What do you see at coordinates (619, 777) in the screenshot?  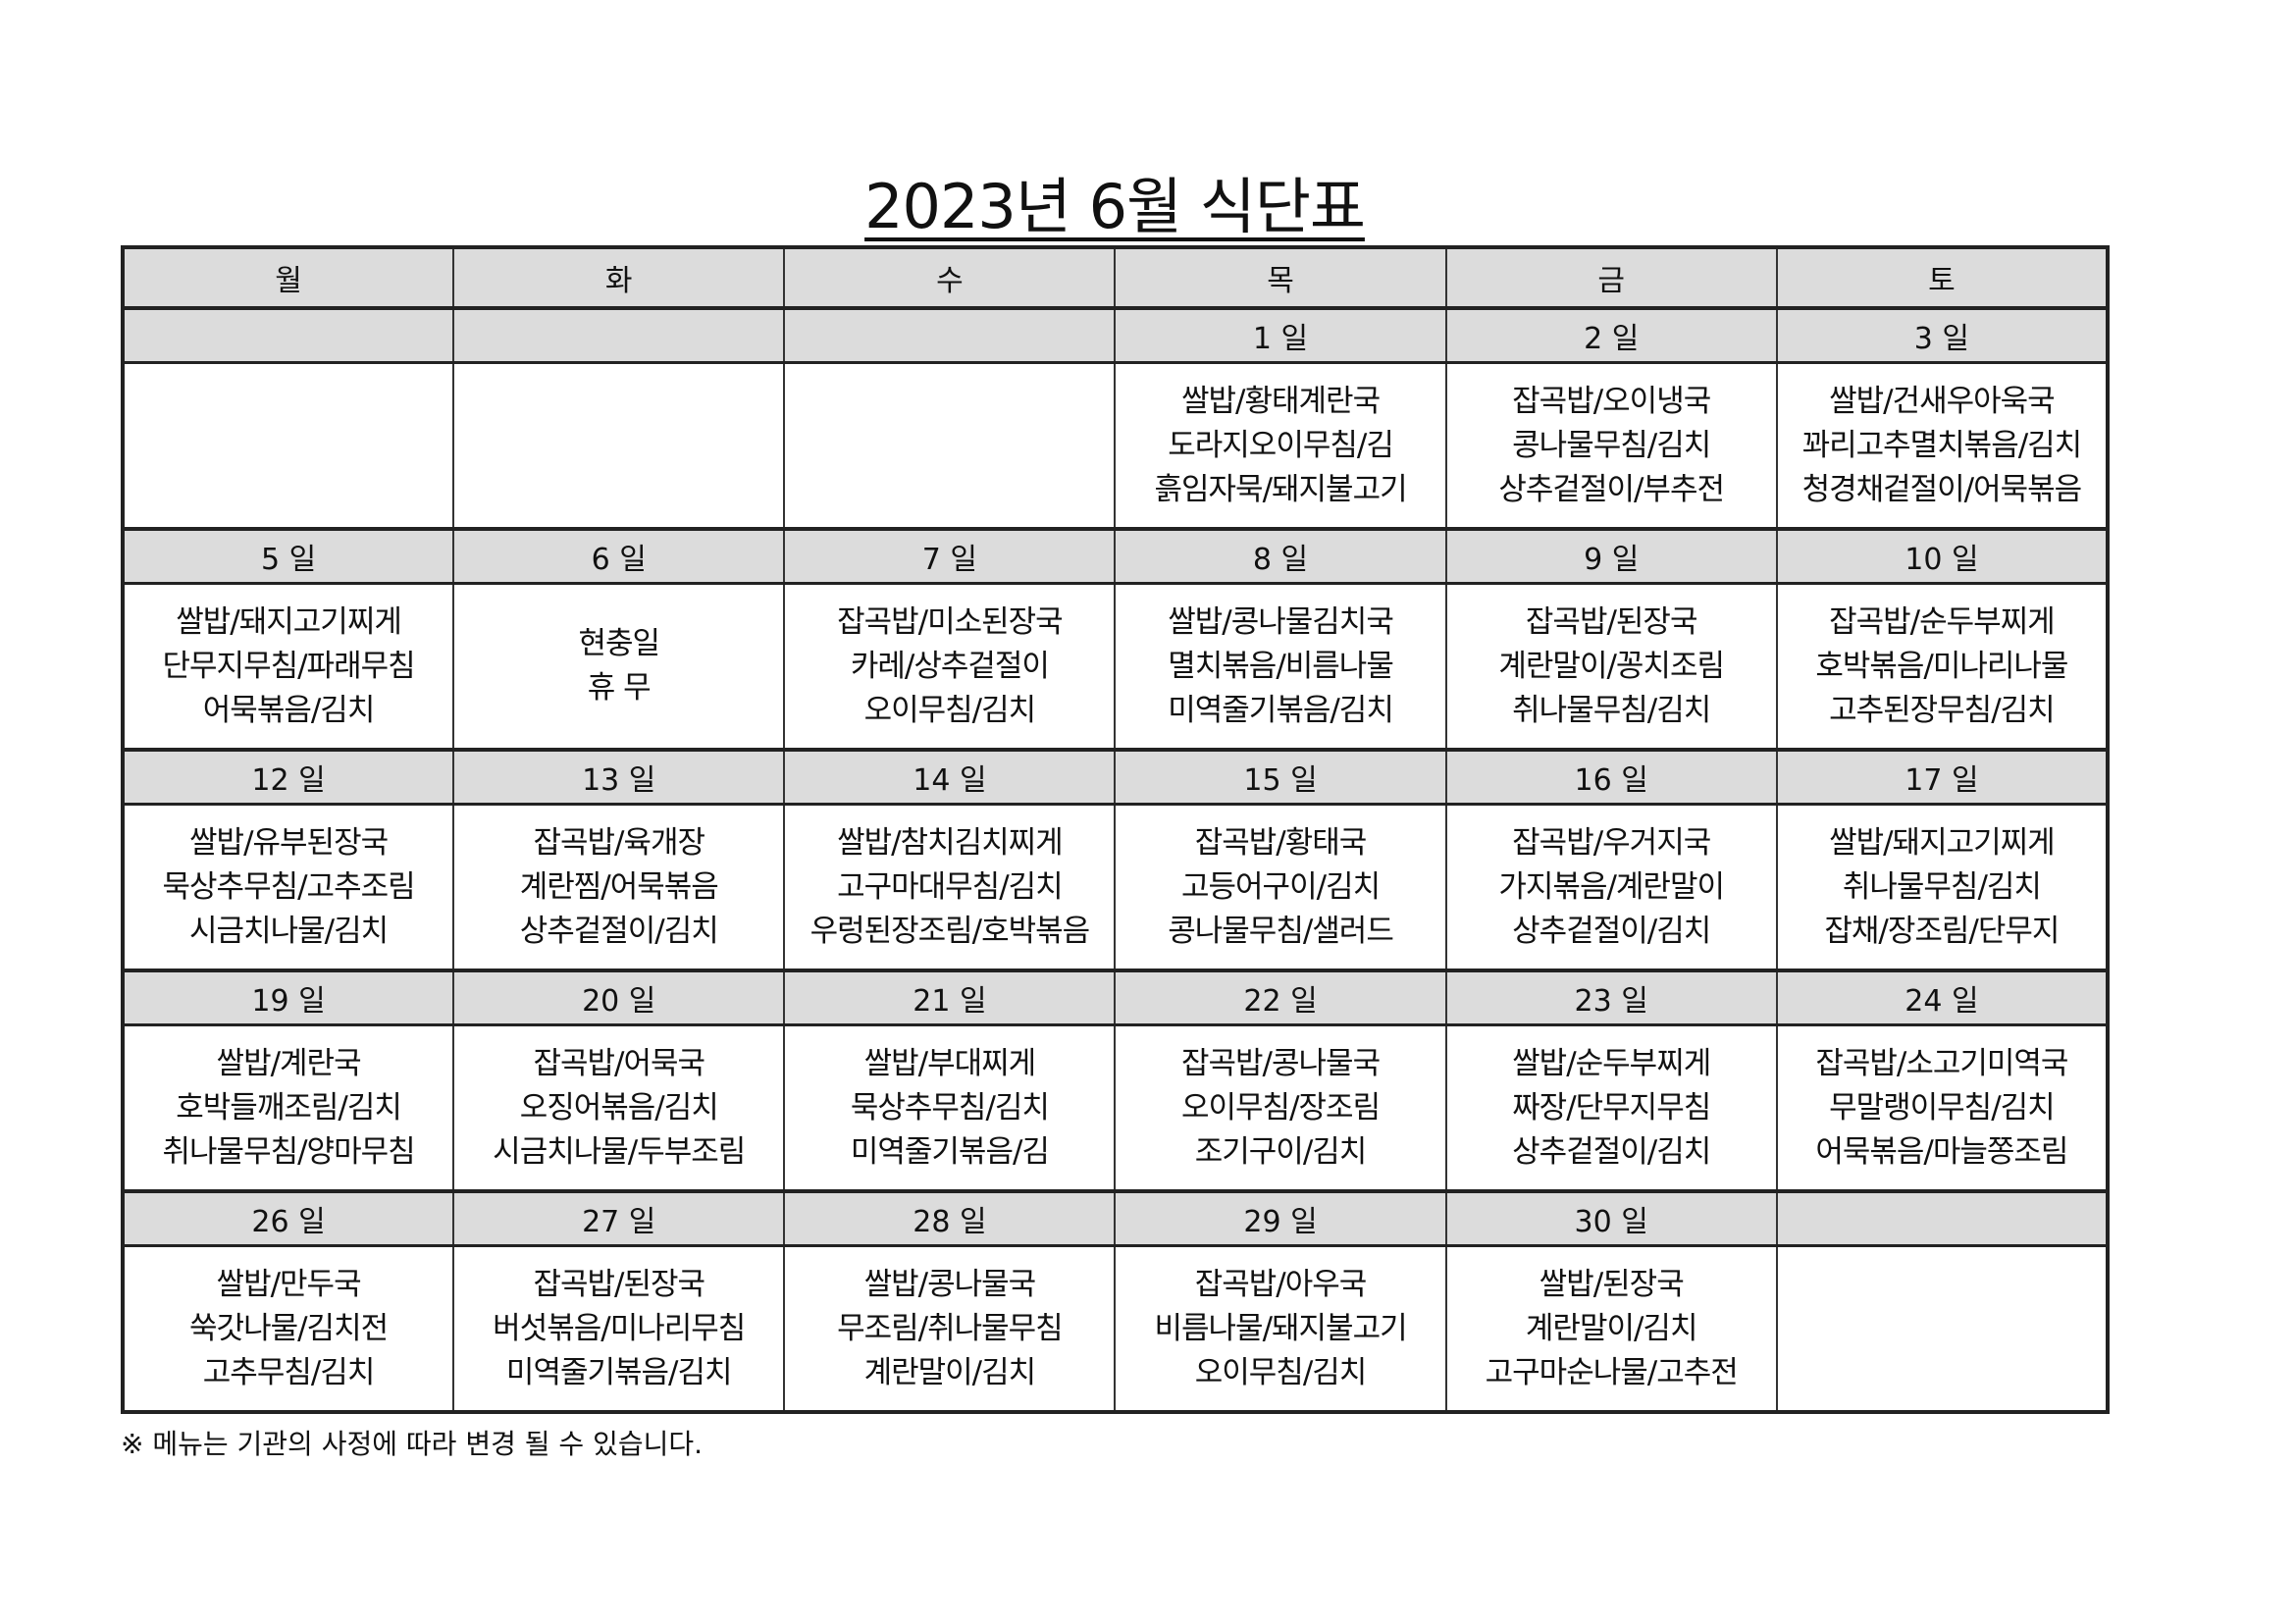 I see `date-cell: 13 일` at bounding box center [619, 777].